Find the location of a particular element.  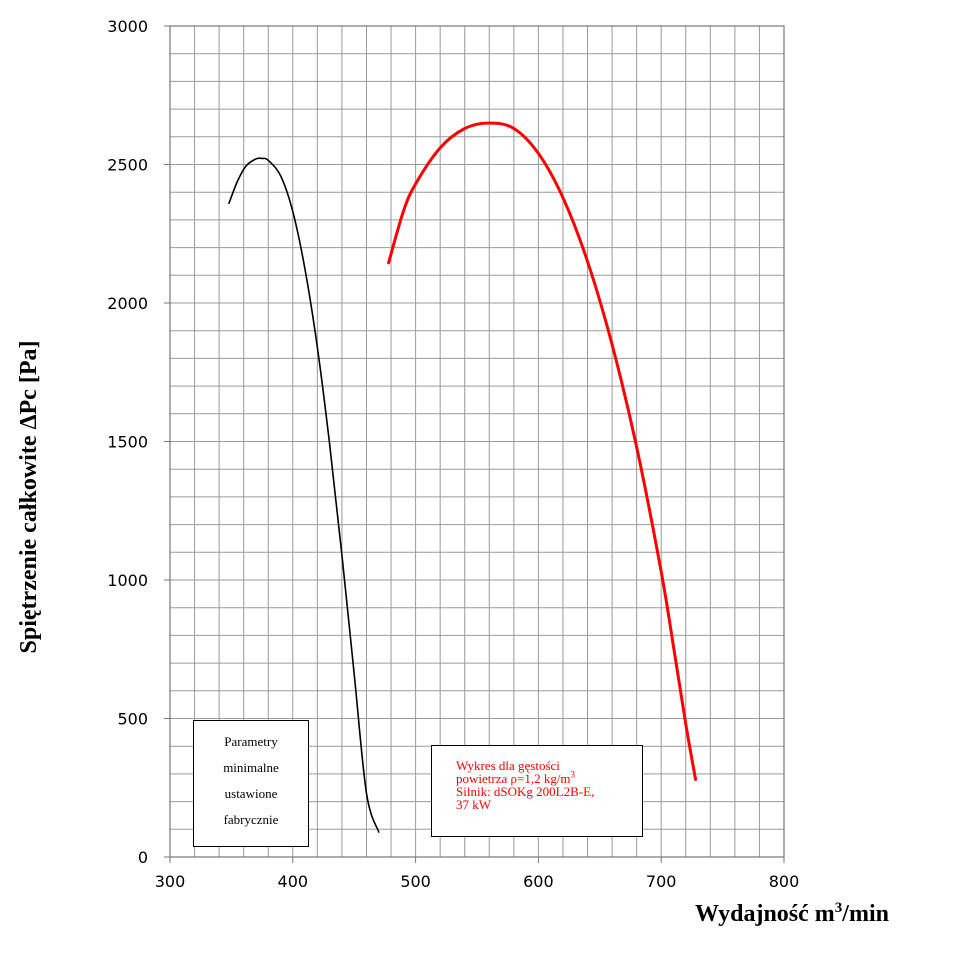

y-tick-label: 2500 is located at coordinates (127, 165).